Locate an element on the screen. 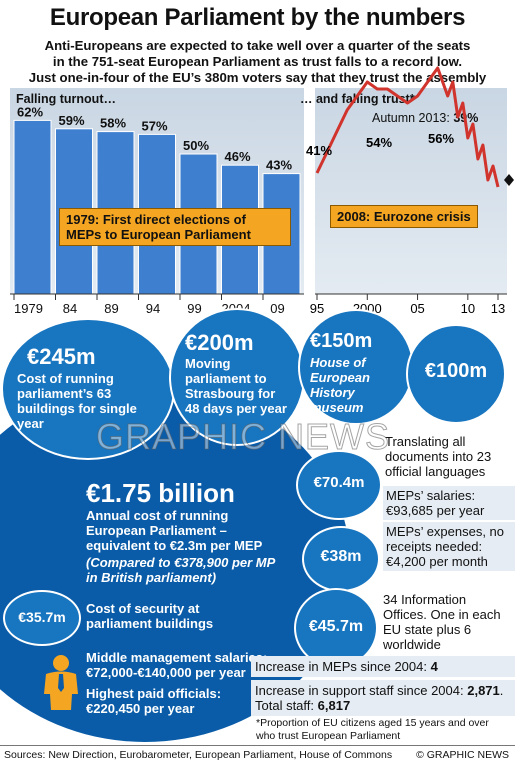  turnout-tick-label: 1979 is located at coordinates (28, 308).